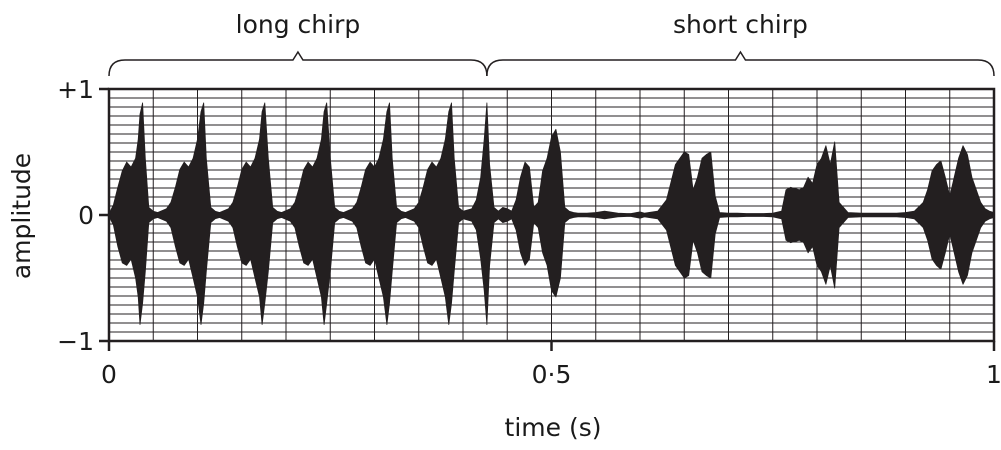  Describe the element at coordinates (109, 374) in the screenshot. I see `x-tick-label: 0` at that location.